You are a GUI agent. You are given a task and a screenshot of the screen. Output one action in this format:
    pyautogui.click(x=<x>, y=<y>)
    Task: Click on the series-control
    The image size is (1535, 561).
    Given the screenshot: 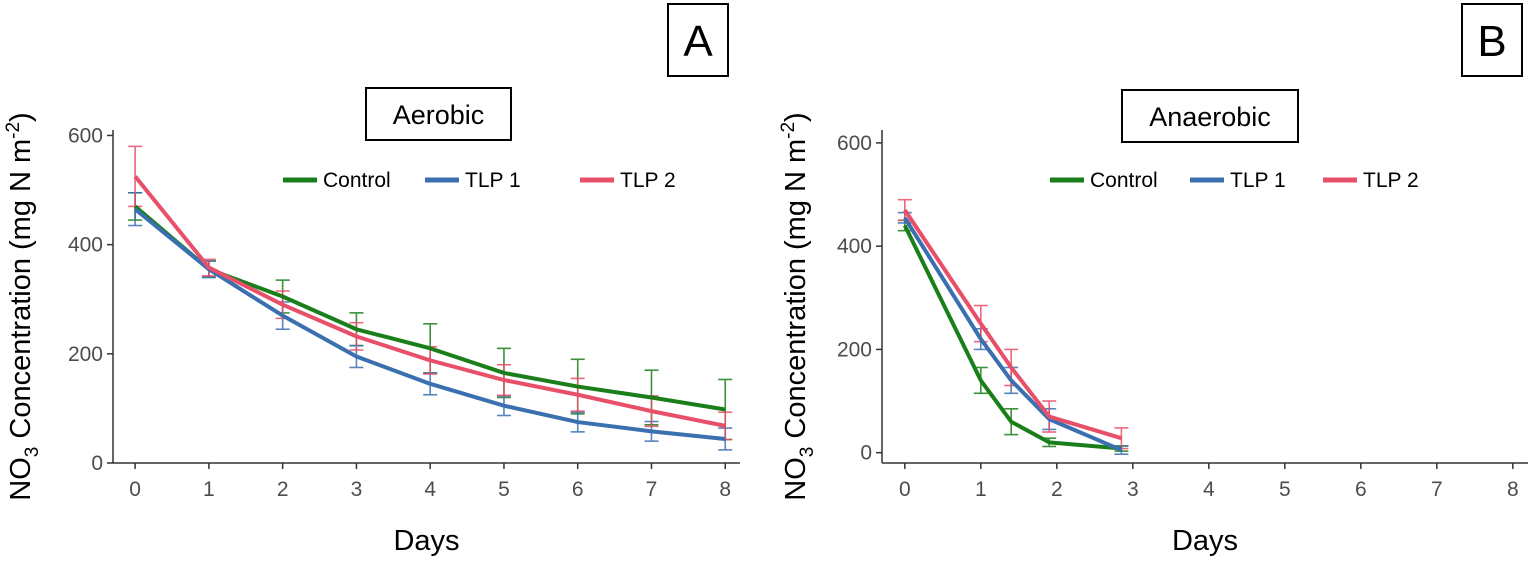 What is the action you would take?
    pyautogui.click(x=1013, y=335)
    